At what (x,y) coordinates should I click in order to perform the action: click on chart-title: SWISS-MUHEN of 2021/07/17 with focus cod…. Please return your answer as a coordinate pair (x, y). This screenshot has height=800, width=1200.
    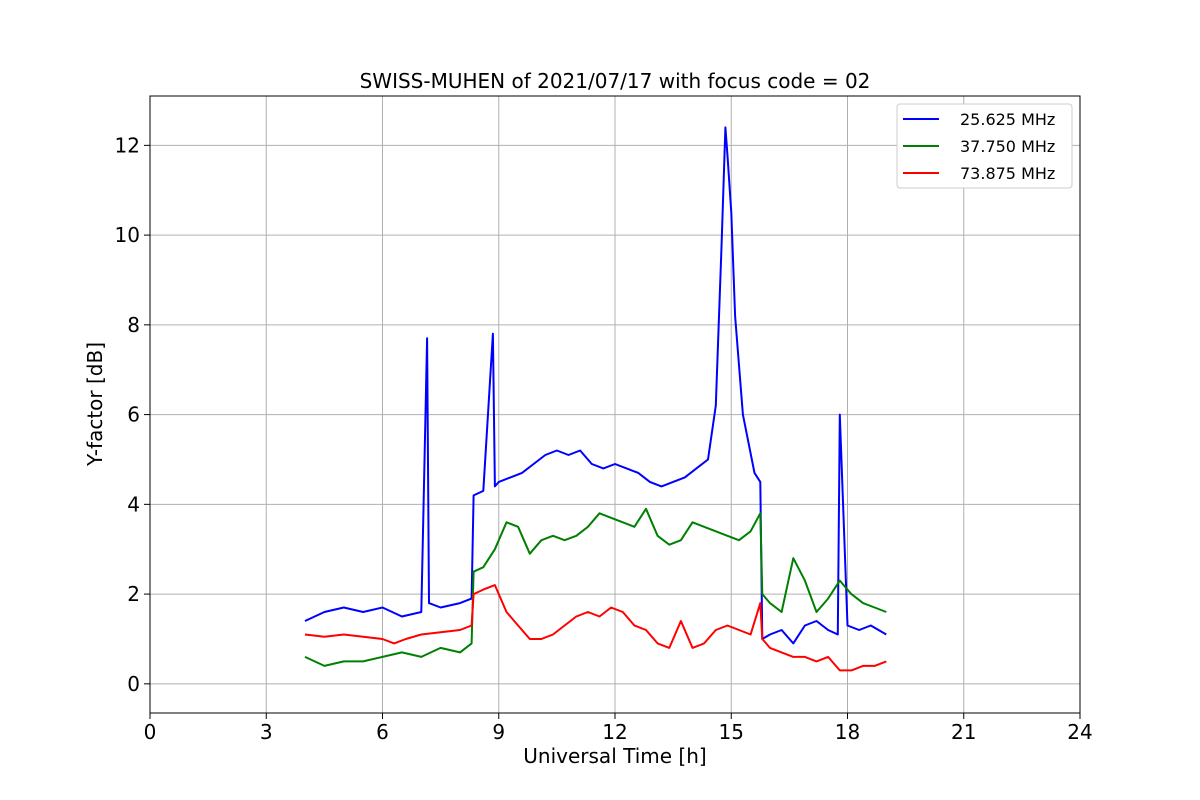
    Looking at the image, I should click on (615, 81).